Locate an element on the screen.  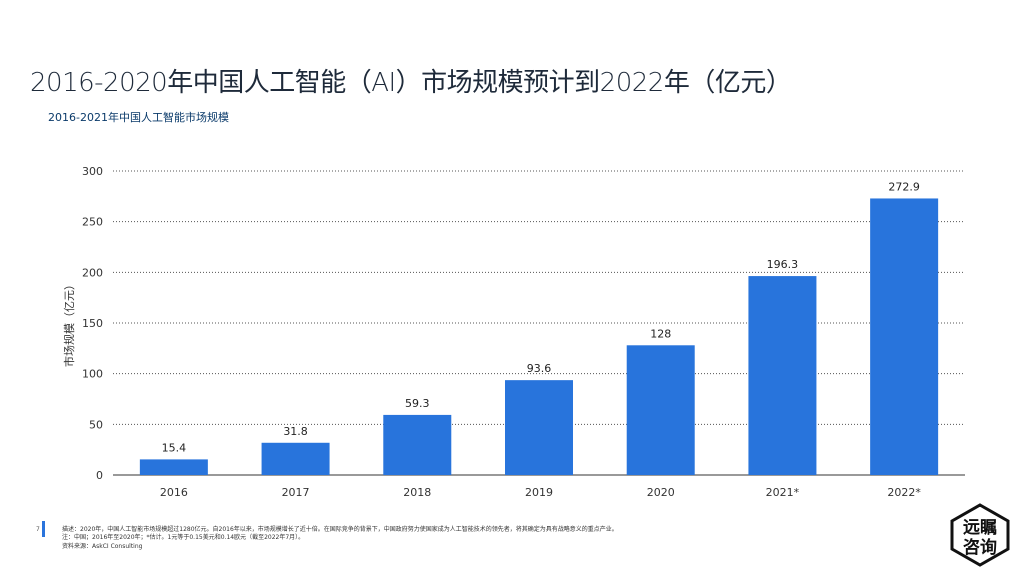
y-tick-label: 150 is located at coordinates (92, 323).